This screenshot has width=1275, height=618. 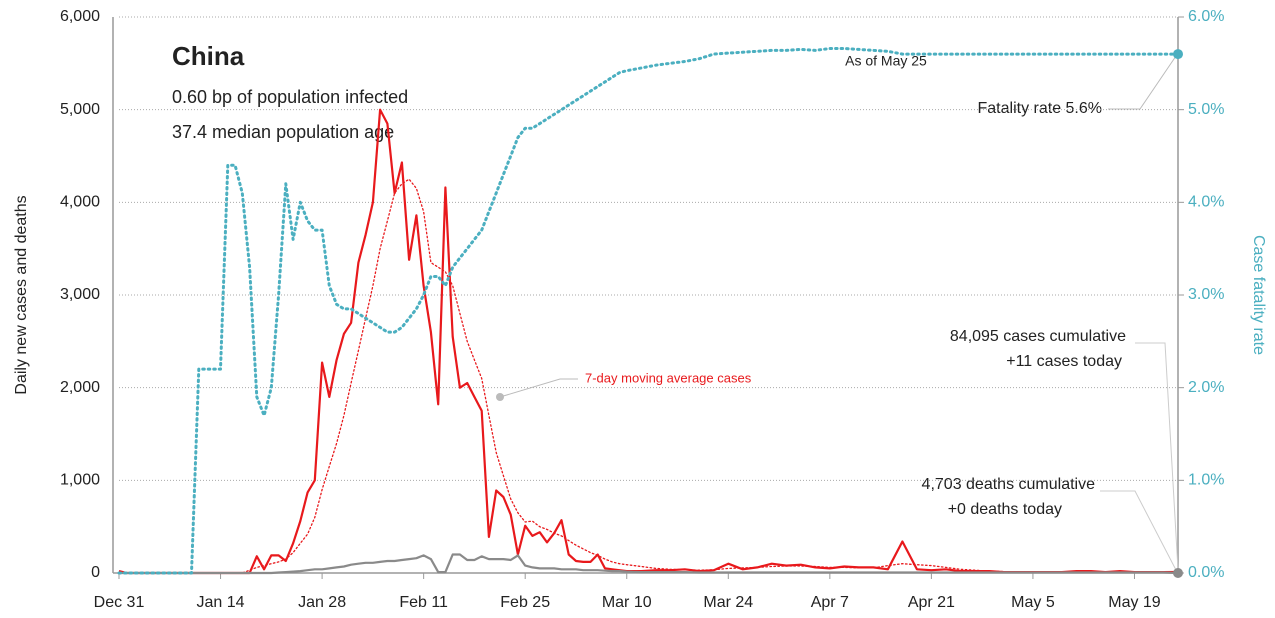 I want to click on y2-tick-label: 2.0%, so click(x=1206, y=387).